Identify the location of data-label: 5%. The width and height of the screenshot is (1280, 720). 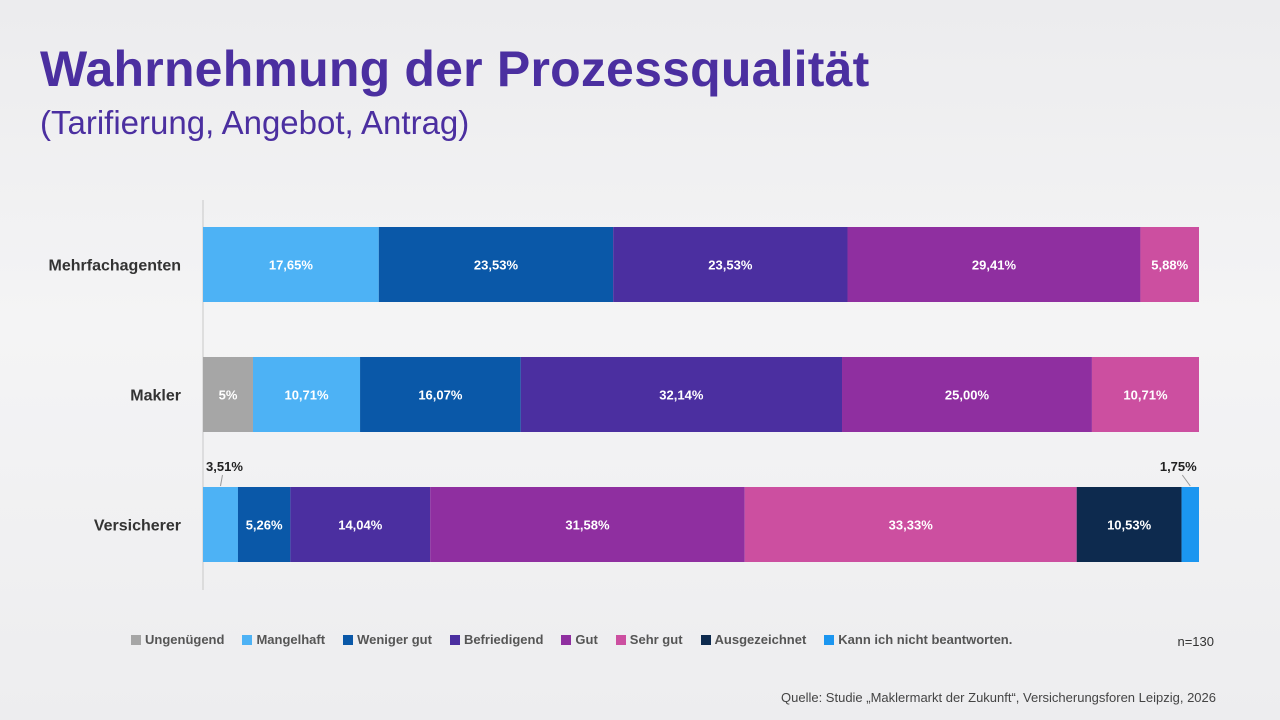
(228, 395).